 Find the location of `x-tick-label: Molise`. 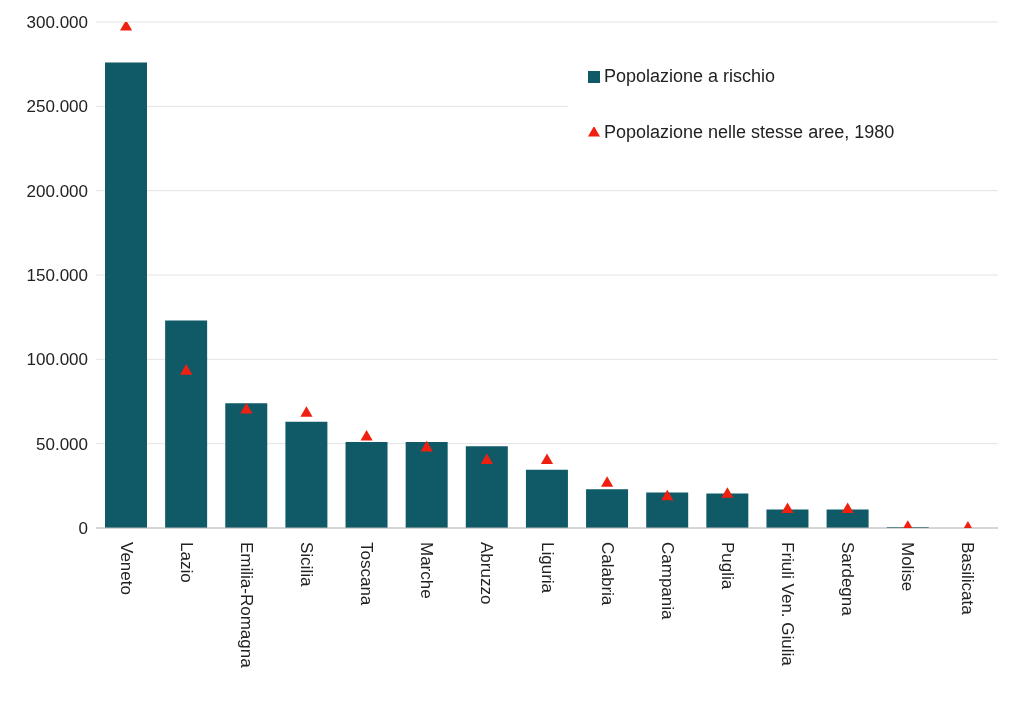

x-tick-label: Molise is located at coordinates (908, 567).